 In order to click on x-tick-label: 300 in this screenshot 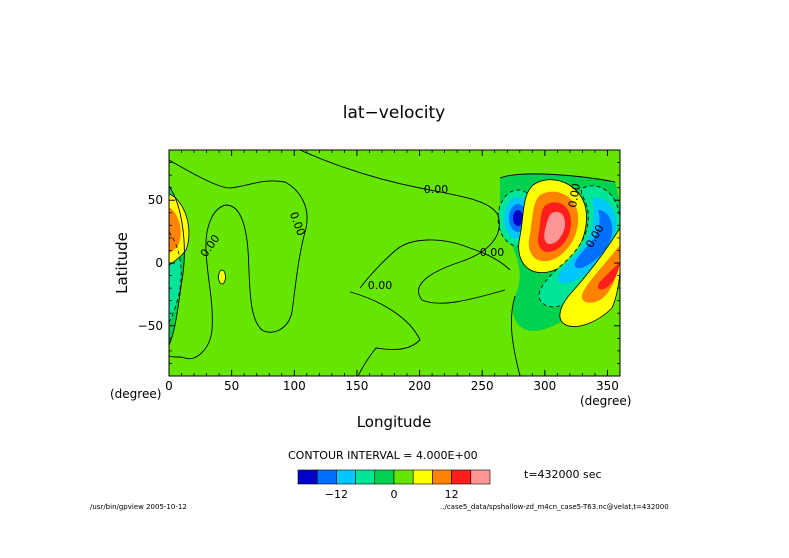, I will do `click(544, 386)`.